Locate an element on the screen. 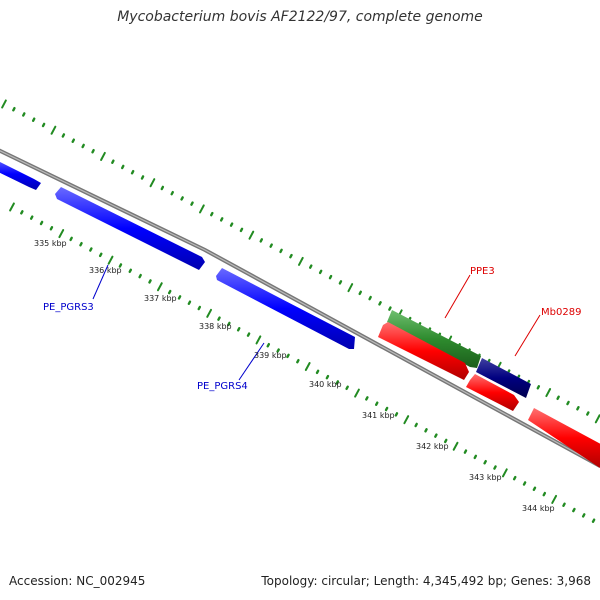  scale-label: 342 kbp is located at coordinates (432, 446).